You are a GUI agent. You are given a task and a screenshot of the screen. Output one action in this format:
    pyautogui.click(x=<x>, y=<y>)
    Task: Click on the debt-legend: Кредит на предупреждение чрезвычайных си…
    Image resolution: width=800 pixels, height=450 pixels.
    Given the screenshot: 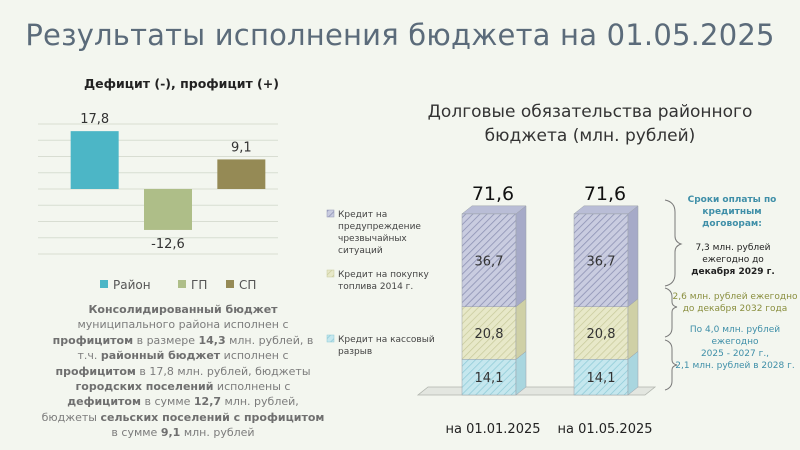 What is the action you would take?
    pyautogui.click(x=382, y=283)
    